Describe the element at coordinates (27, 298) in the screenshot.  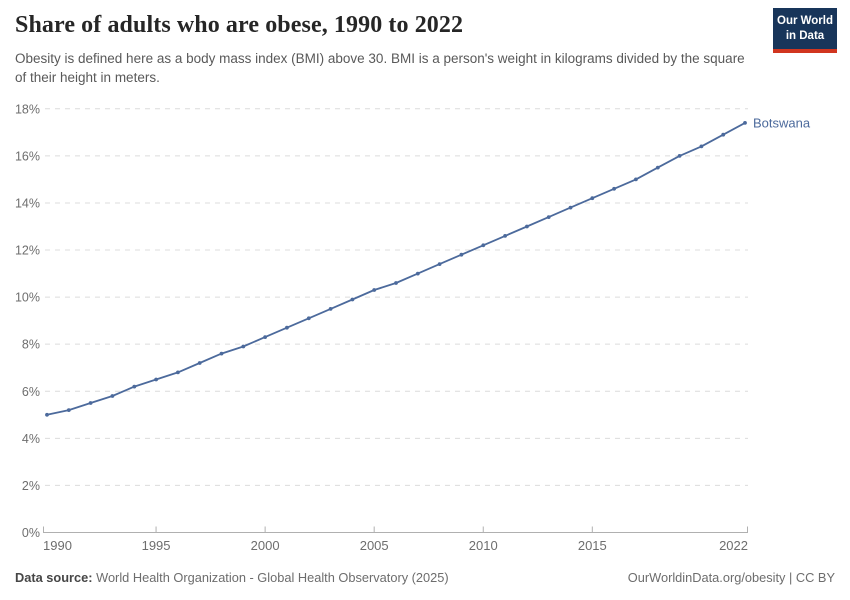
I see `y-tick-label: 10%` at that location.